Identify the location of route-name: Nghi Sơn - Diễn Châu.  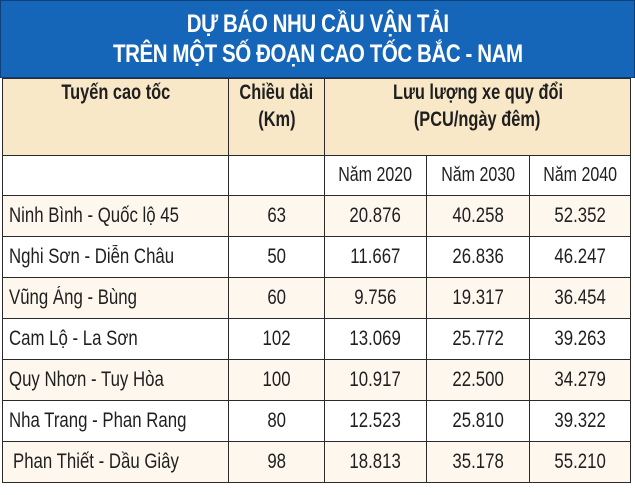
(115, 257).